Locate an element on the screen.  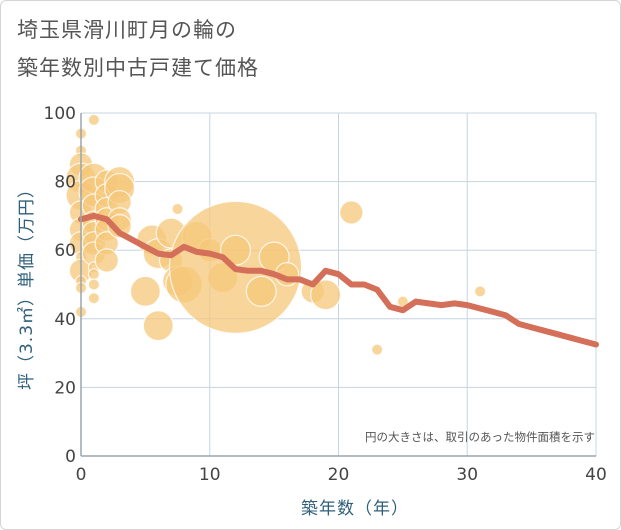
bubble-size-note: 円の大きさは、取引のあった物件面積を示す is located at coordinates (480, 437).